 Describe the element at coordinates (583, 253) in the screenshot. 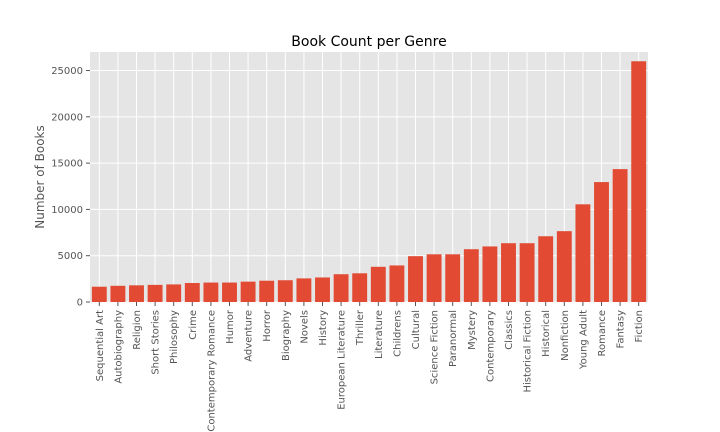

I see `bar-young-adult` at that location.